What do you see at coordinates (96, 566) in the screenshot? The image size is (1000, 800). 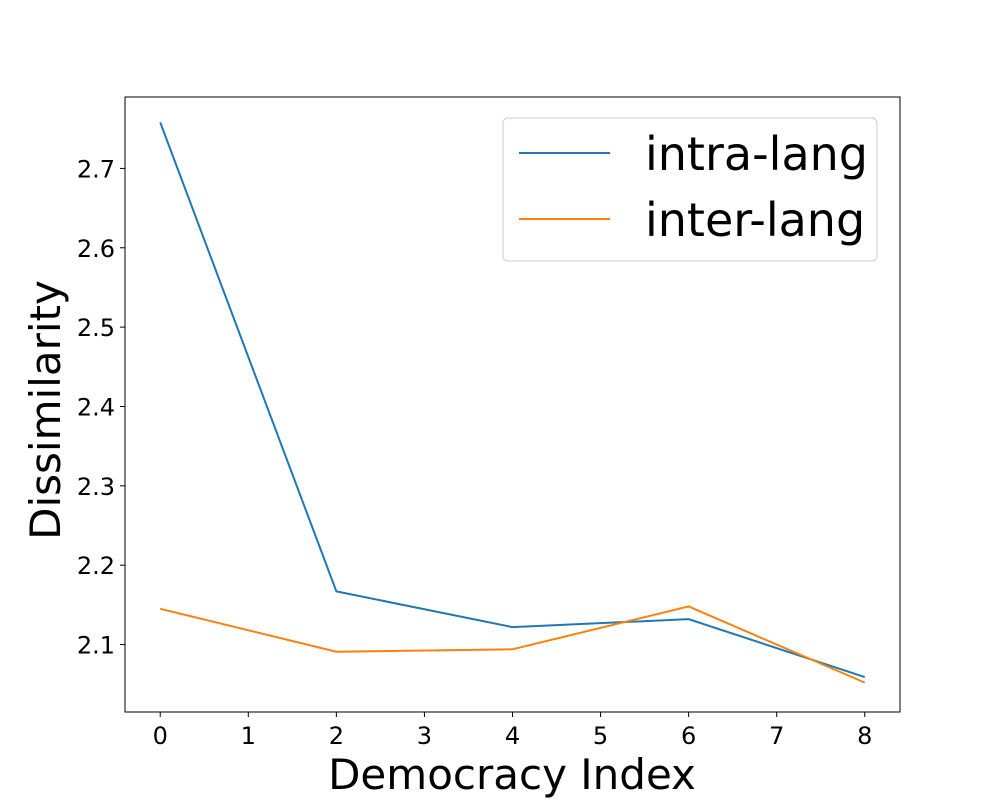 I see `y-tick-label: 2.2` at bounding box center [96, 566].